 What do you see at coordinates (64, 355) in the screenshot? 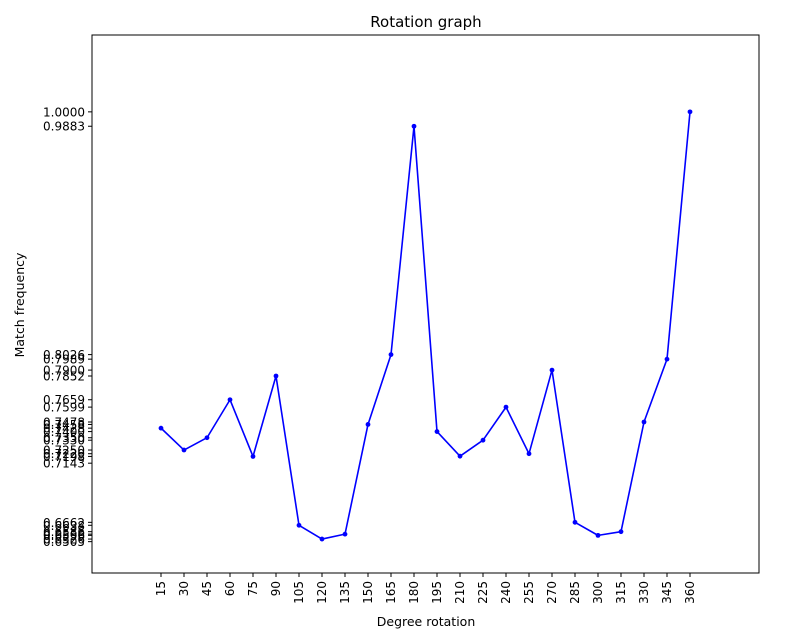
I see `y-tick-label: 0.8026` at bounding box center [64, 355].